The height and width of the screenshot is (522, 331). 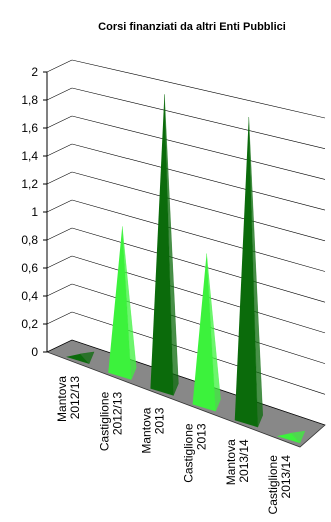 What do you see at coordinates (29, 184) in the screenshot?
I see `y-tick-label: 1,2` at bounding box center [29, 184].